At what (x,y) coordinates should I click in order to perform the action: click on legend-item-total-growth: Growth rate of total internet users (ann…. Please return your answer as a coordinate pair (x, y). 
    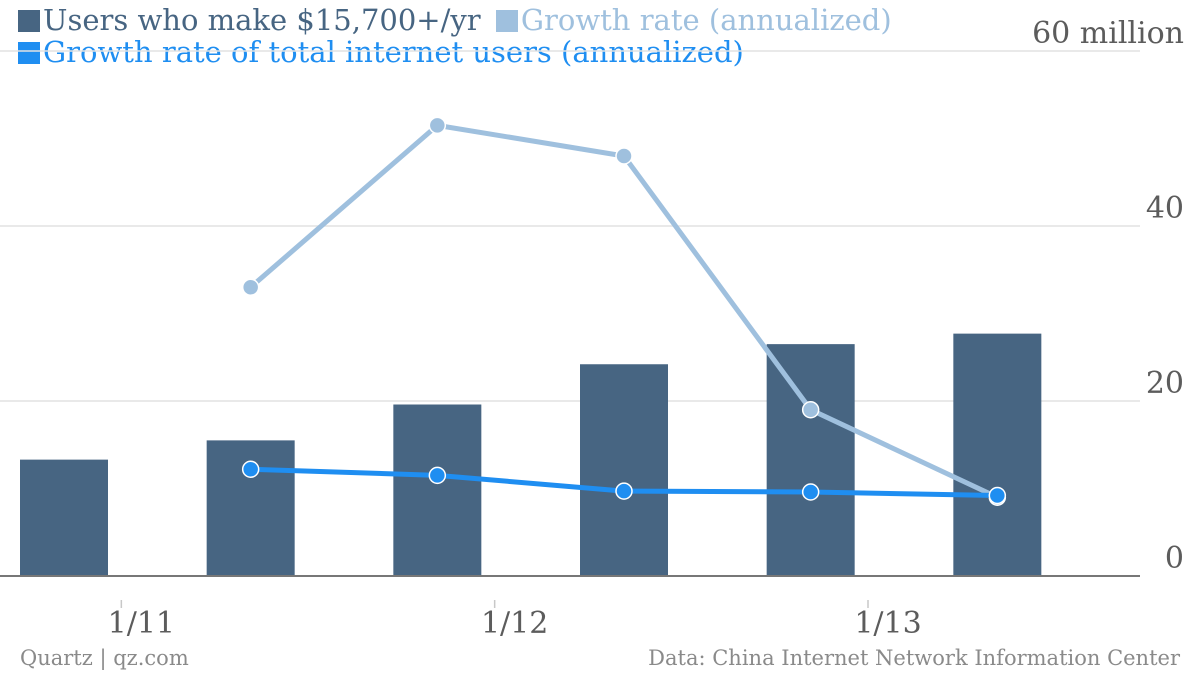
    Looking at the image, I should click on (381, 52).